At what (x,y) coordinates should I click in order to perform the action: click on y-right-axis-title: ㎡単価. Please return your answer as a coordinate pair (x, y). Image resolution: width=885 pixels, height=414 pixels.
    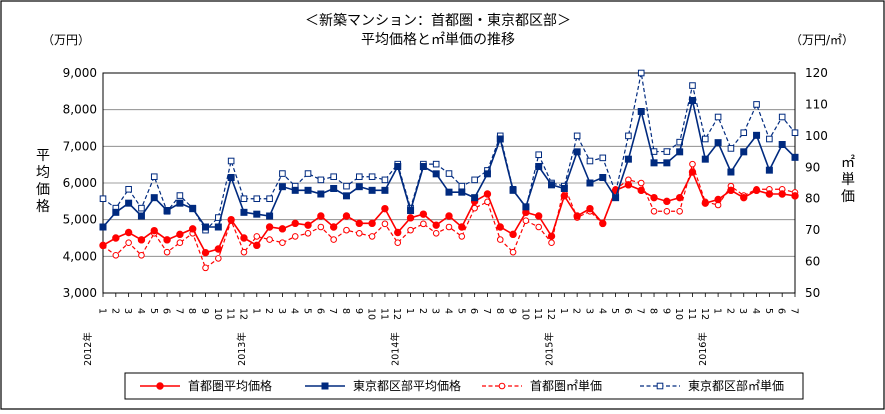
    Looking at the image, I should click on (848, 180).